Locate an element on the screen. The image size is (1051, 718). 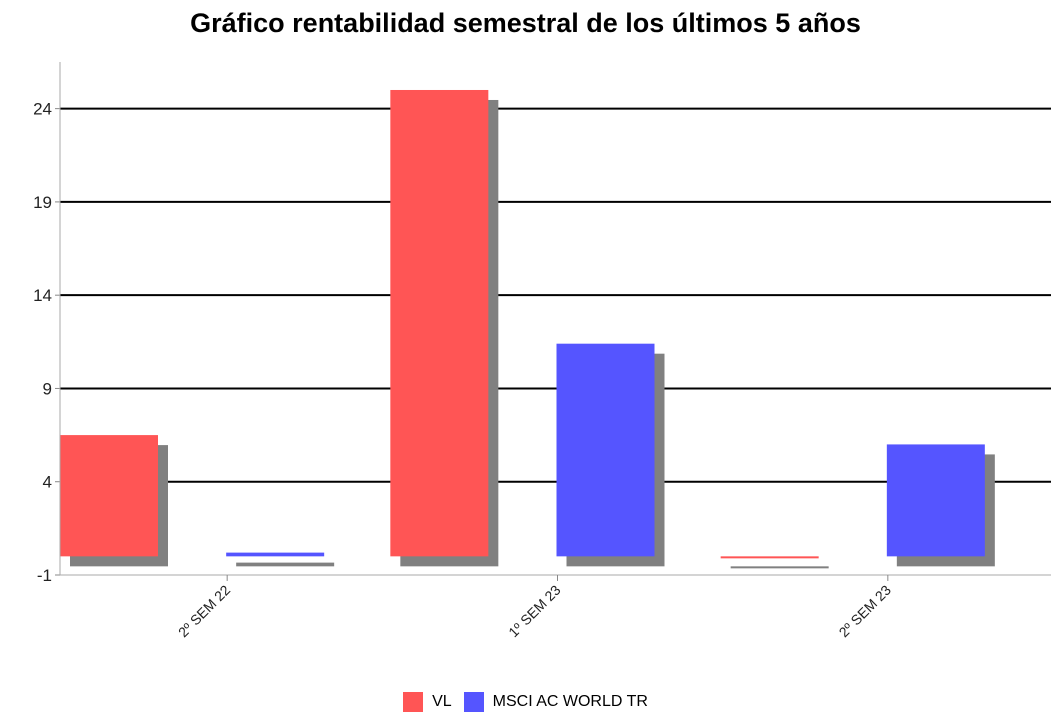
y-tick-label: -1 is located at coordinates (44, 575).